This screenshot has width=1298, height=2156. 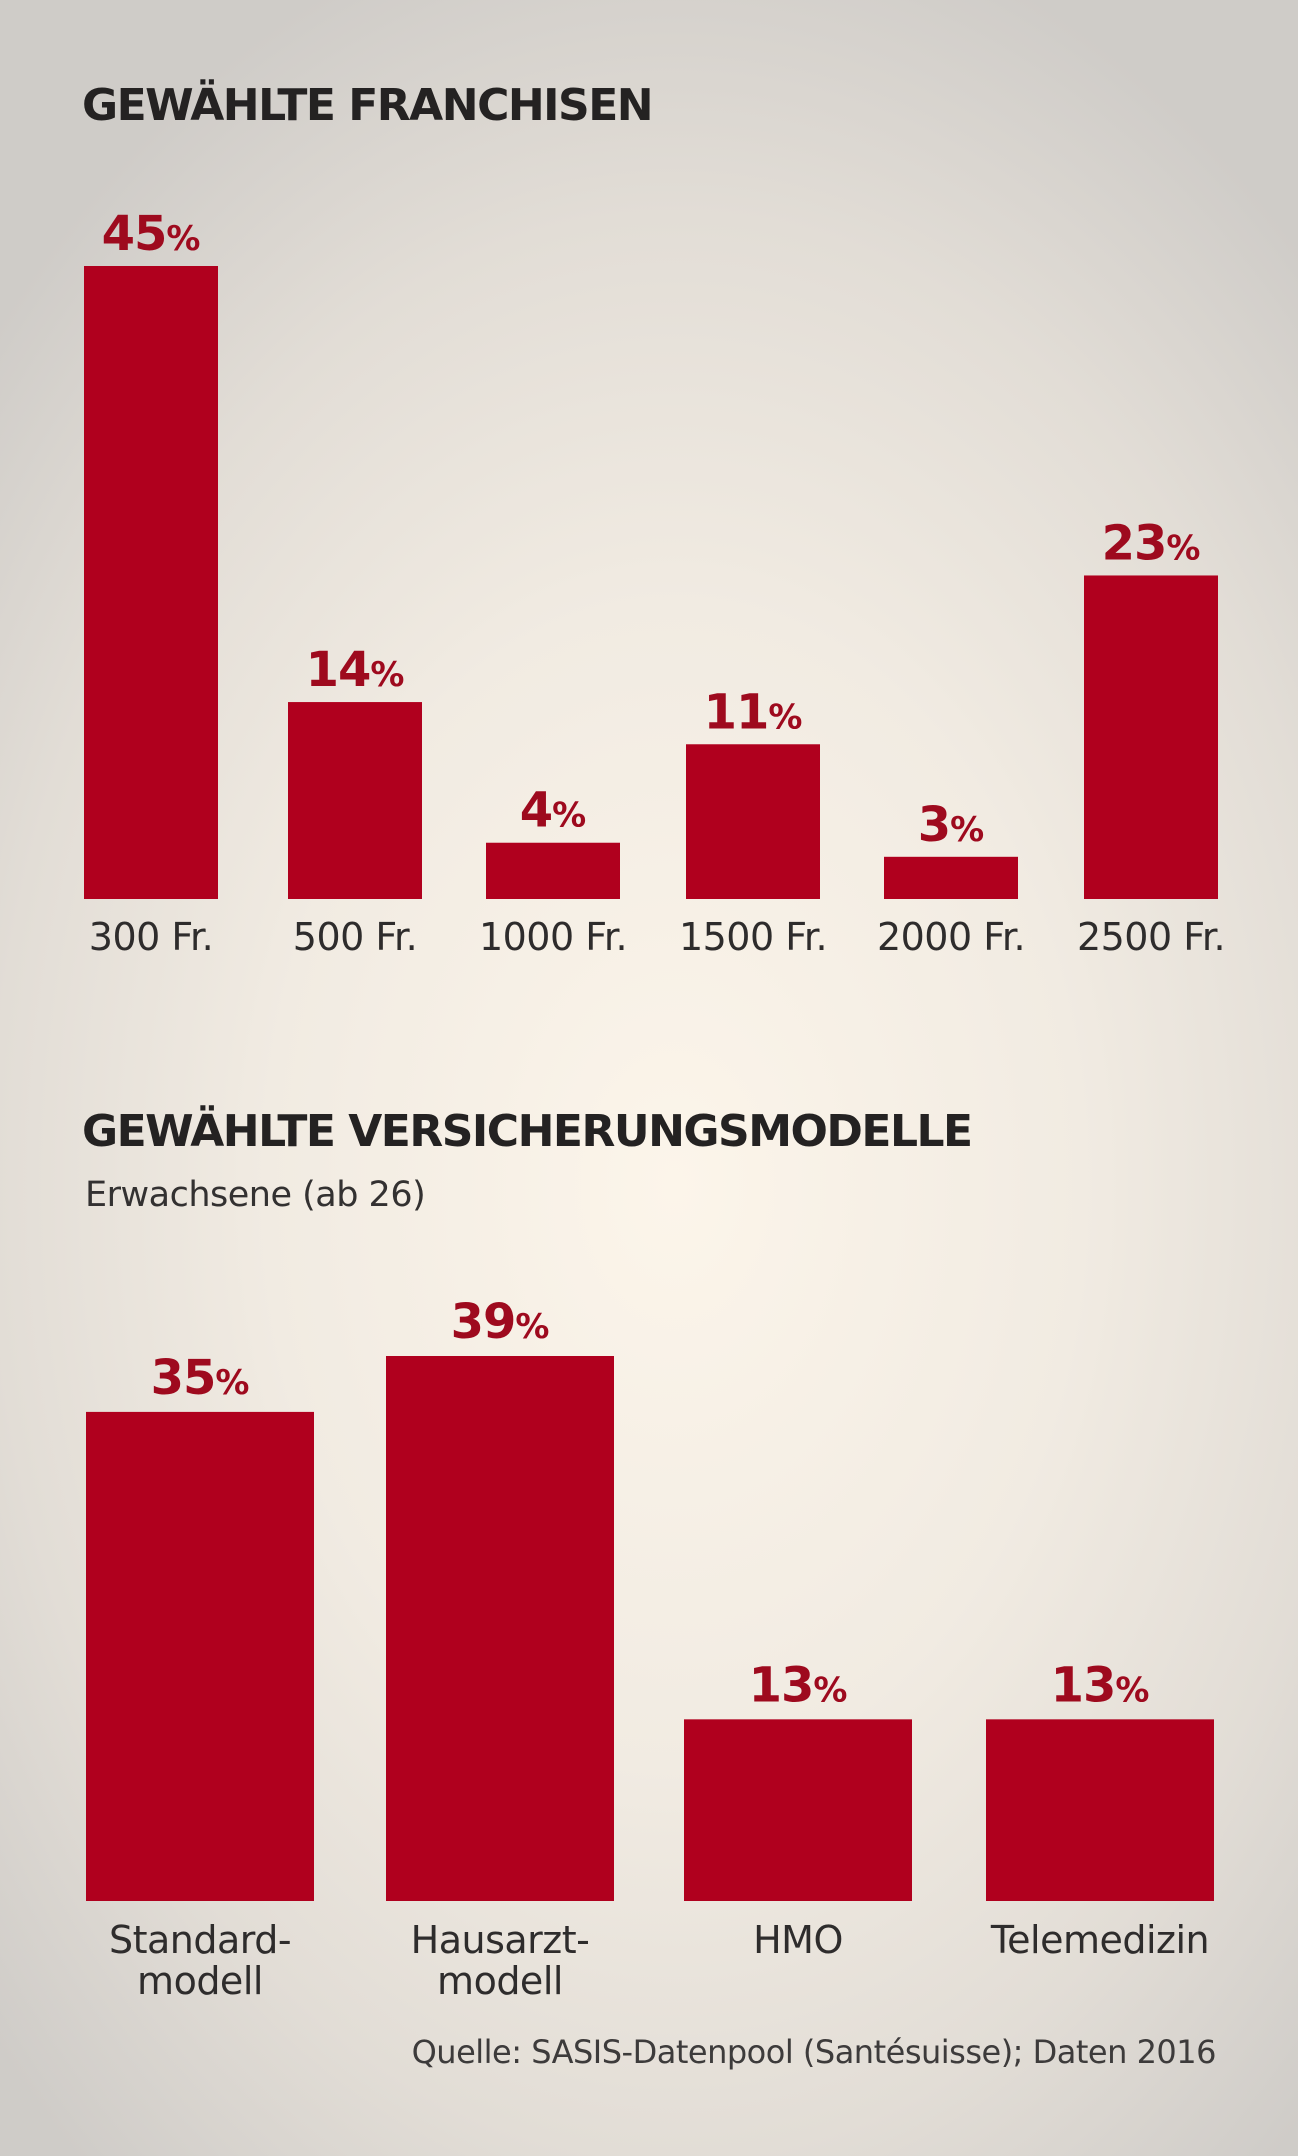 What do you see at coordinates (1099, 1940) in the screenshot?
I see `category-label-telemedizin: Telemedizin` at bounding box center [1099, 1940].